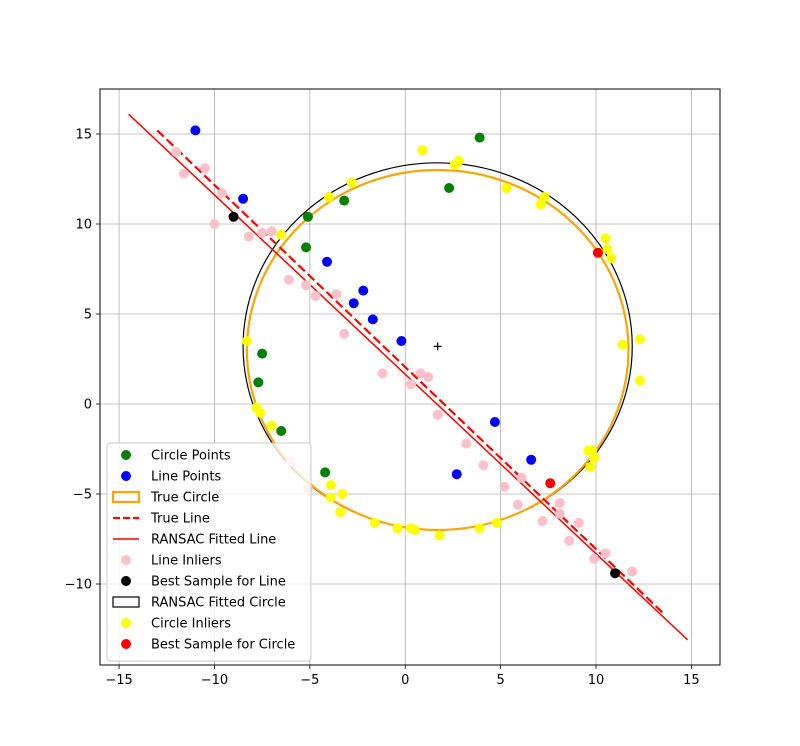  I want to click on legend-marker-ransac-fitted-circle, so click(126, 602).